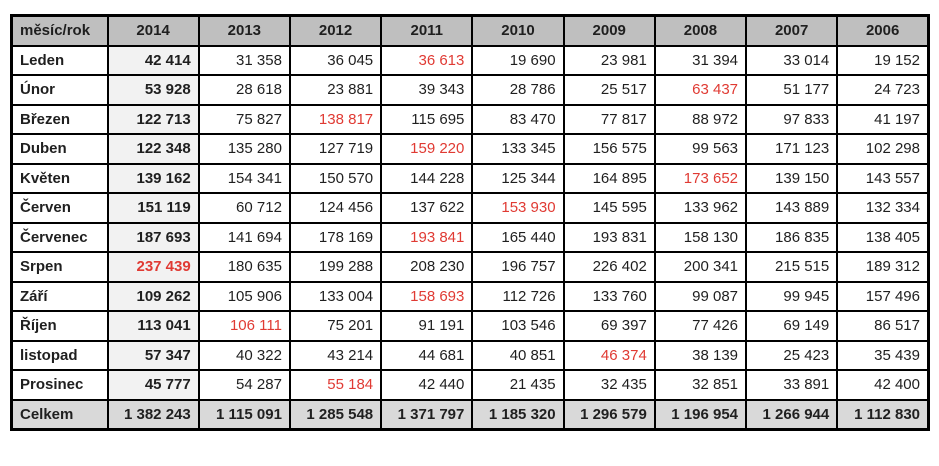 This screenshot has height=466, width=939. What do you see at coordinates (59, 296) in the screenshot?
I see `row-header-month: Září` at bounding box center [59, 296].